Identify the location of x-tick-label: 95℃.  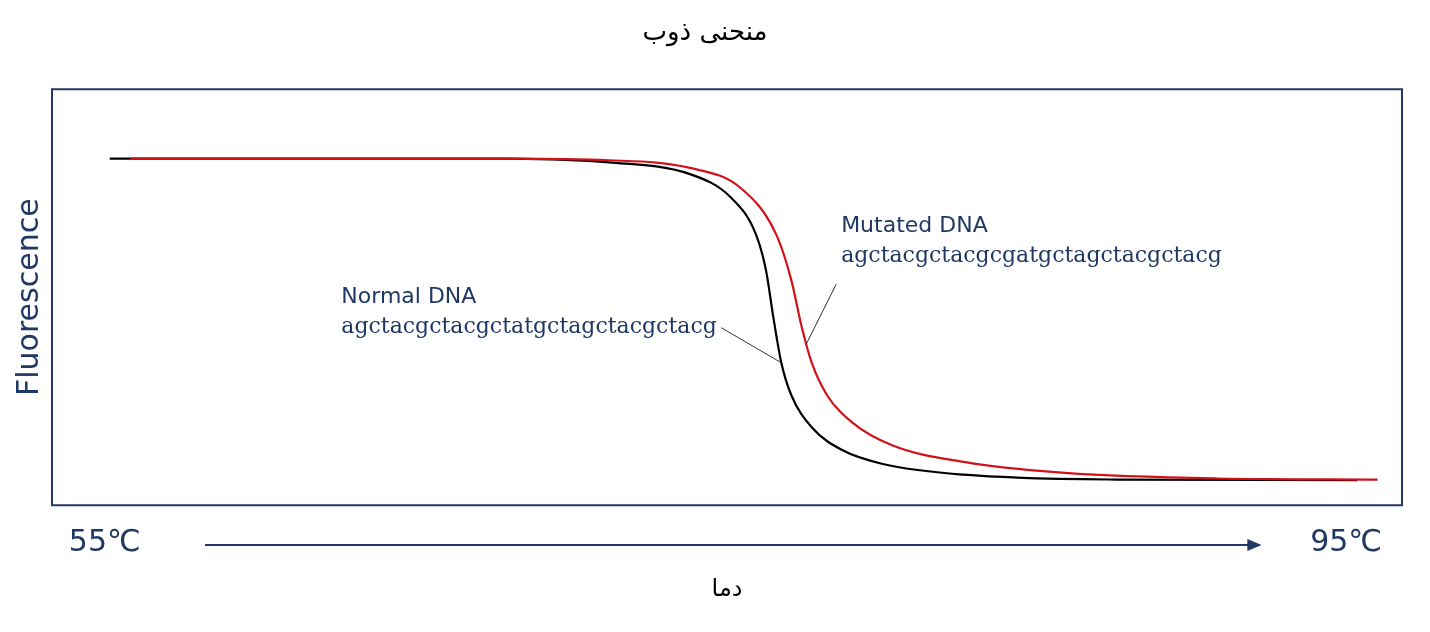
(1346, 540).